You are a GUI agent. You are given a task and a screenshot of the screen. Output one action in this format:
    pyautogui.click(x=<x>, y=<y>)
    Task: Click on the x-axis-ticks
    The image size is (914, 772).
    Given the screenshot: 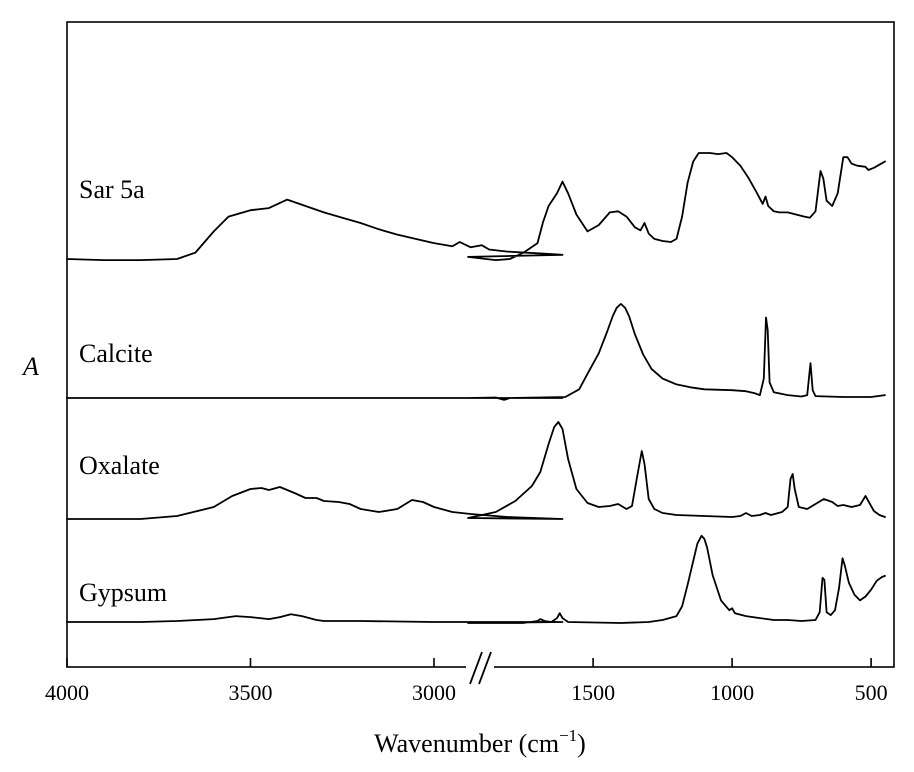 What is the action you would take?
    pyautogui.click(x=469, y=662)
    